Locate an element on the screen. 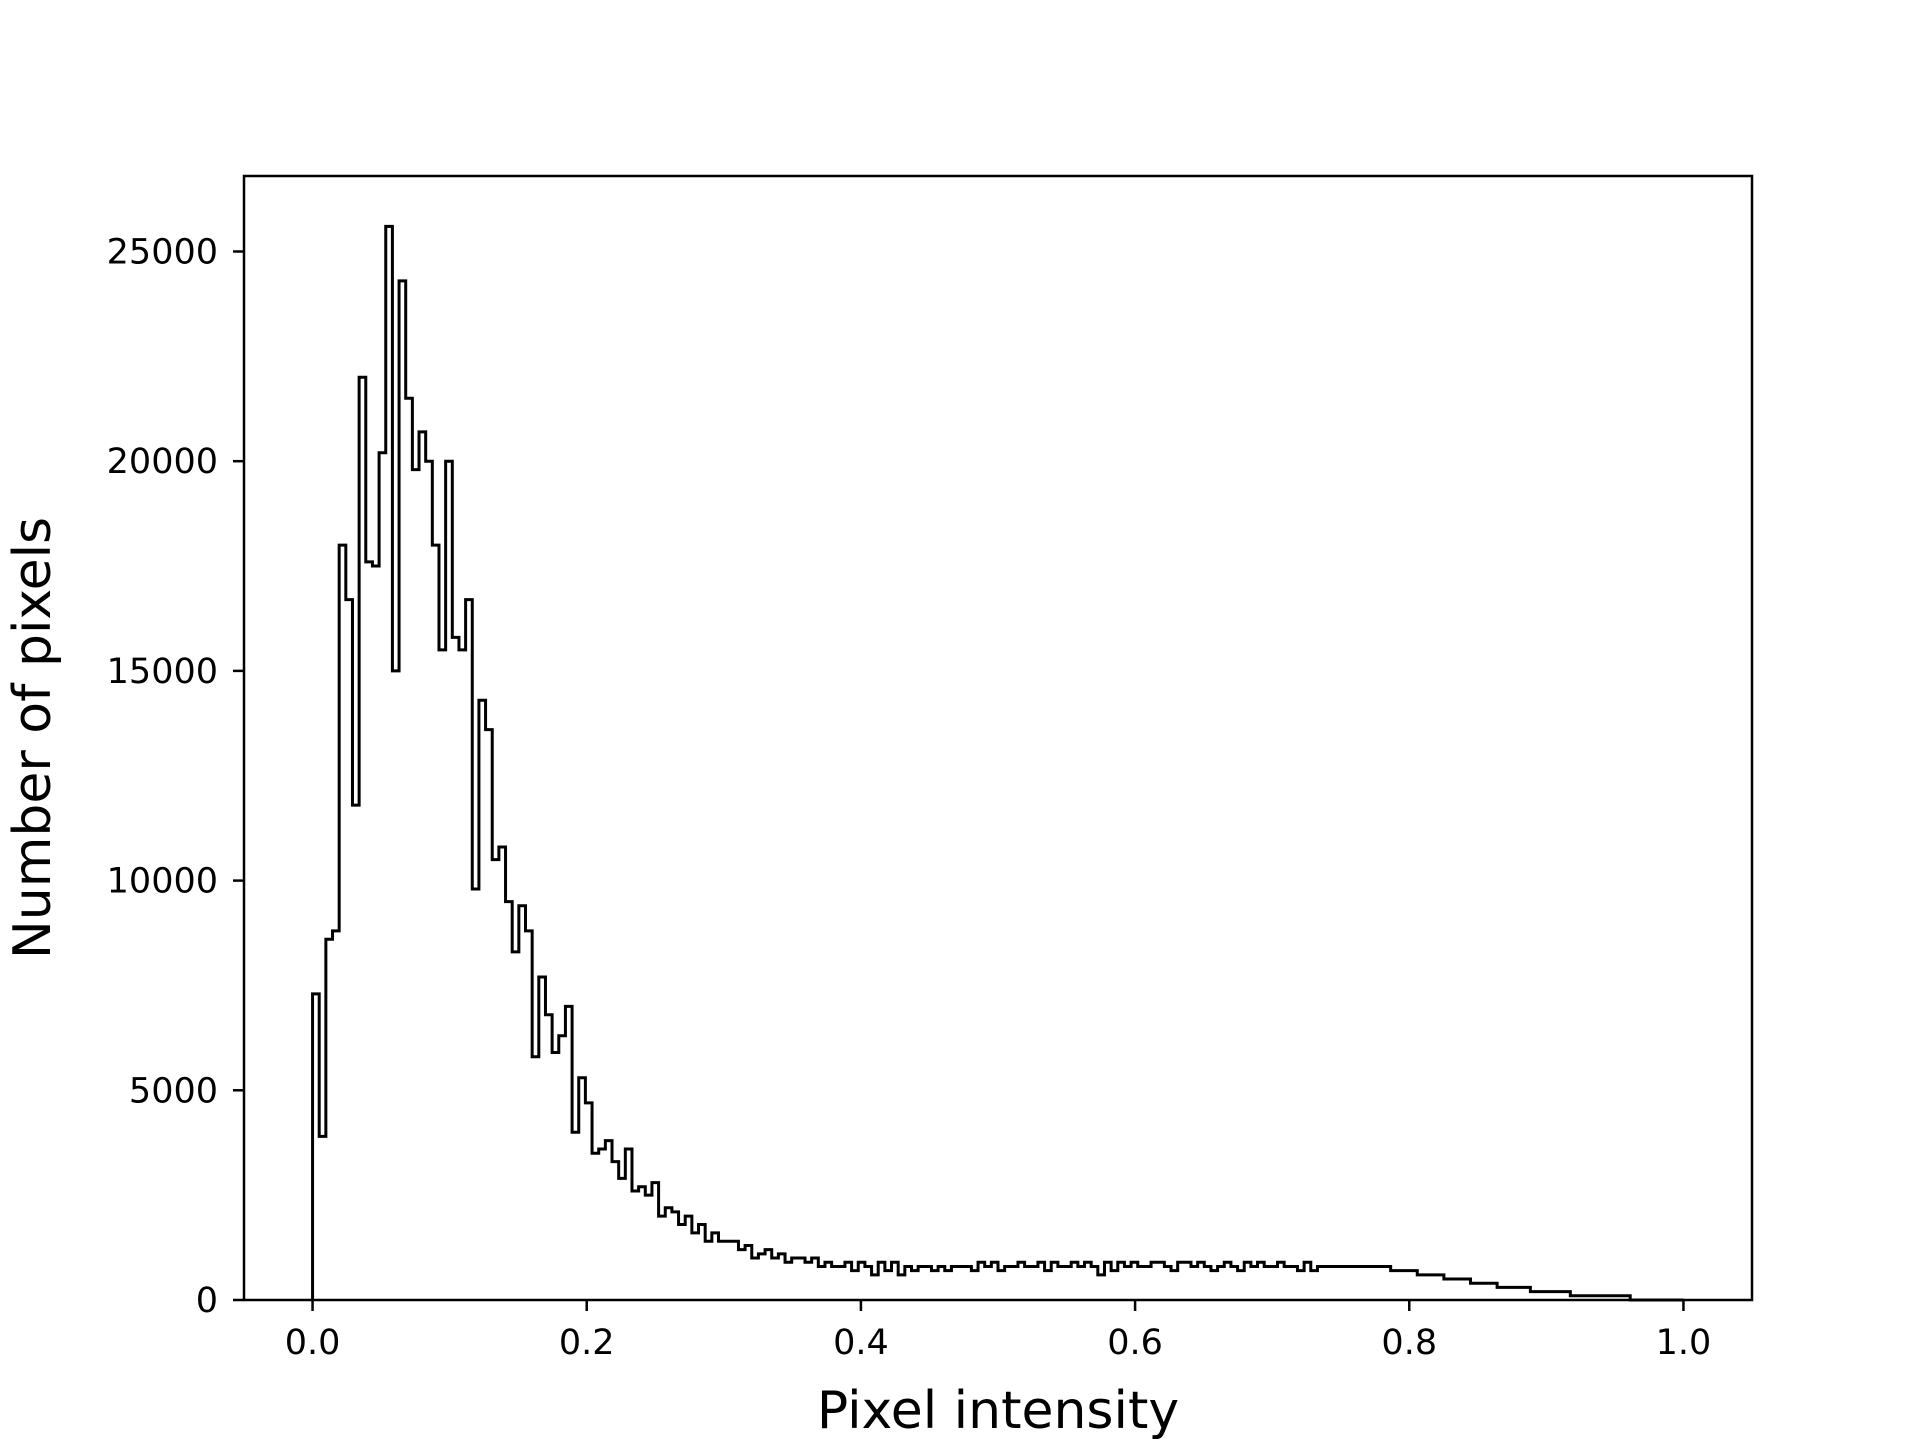  x-tick-label: 0.6 is located at coordinates (1135, 1343).